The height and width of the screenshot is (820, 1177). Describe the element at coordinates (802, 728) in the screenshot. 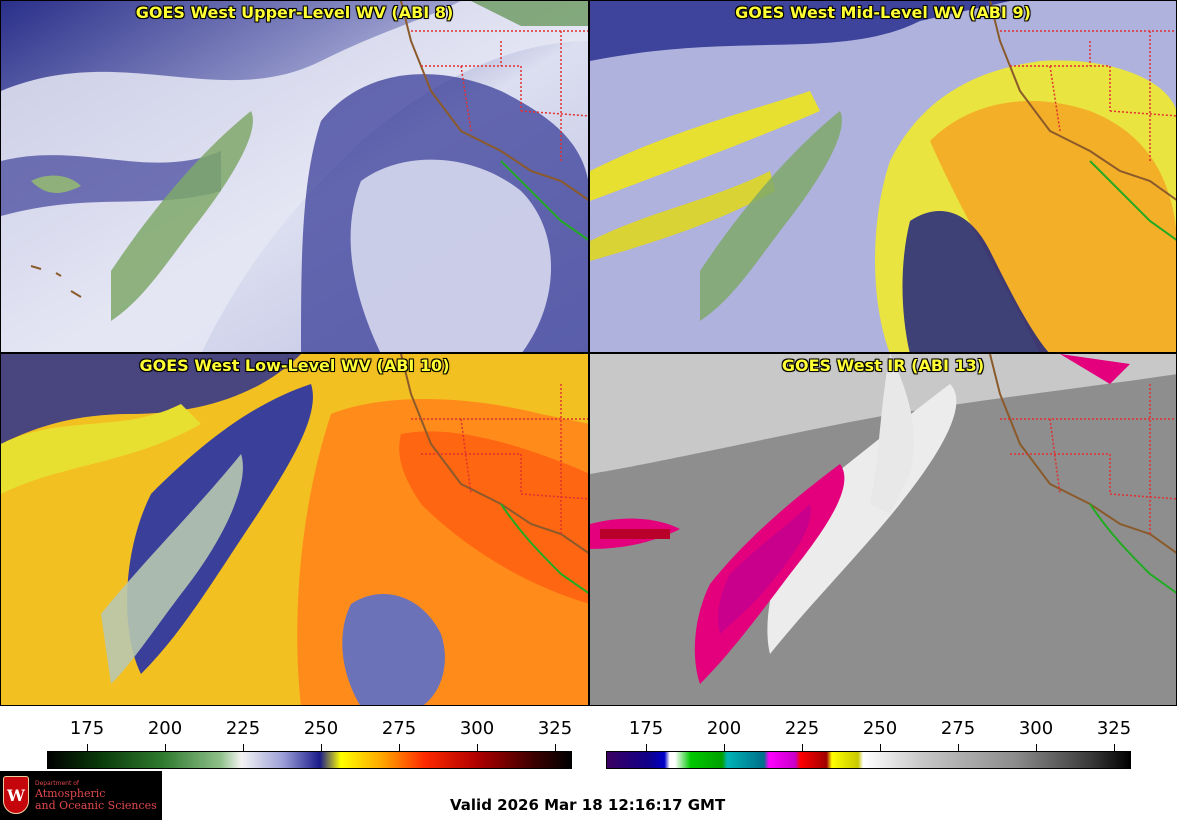

I see `ir-tick-label: 225` at that location.